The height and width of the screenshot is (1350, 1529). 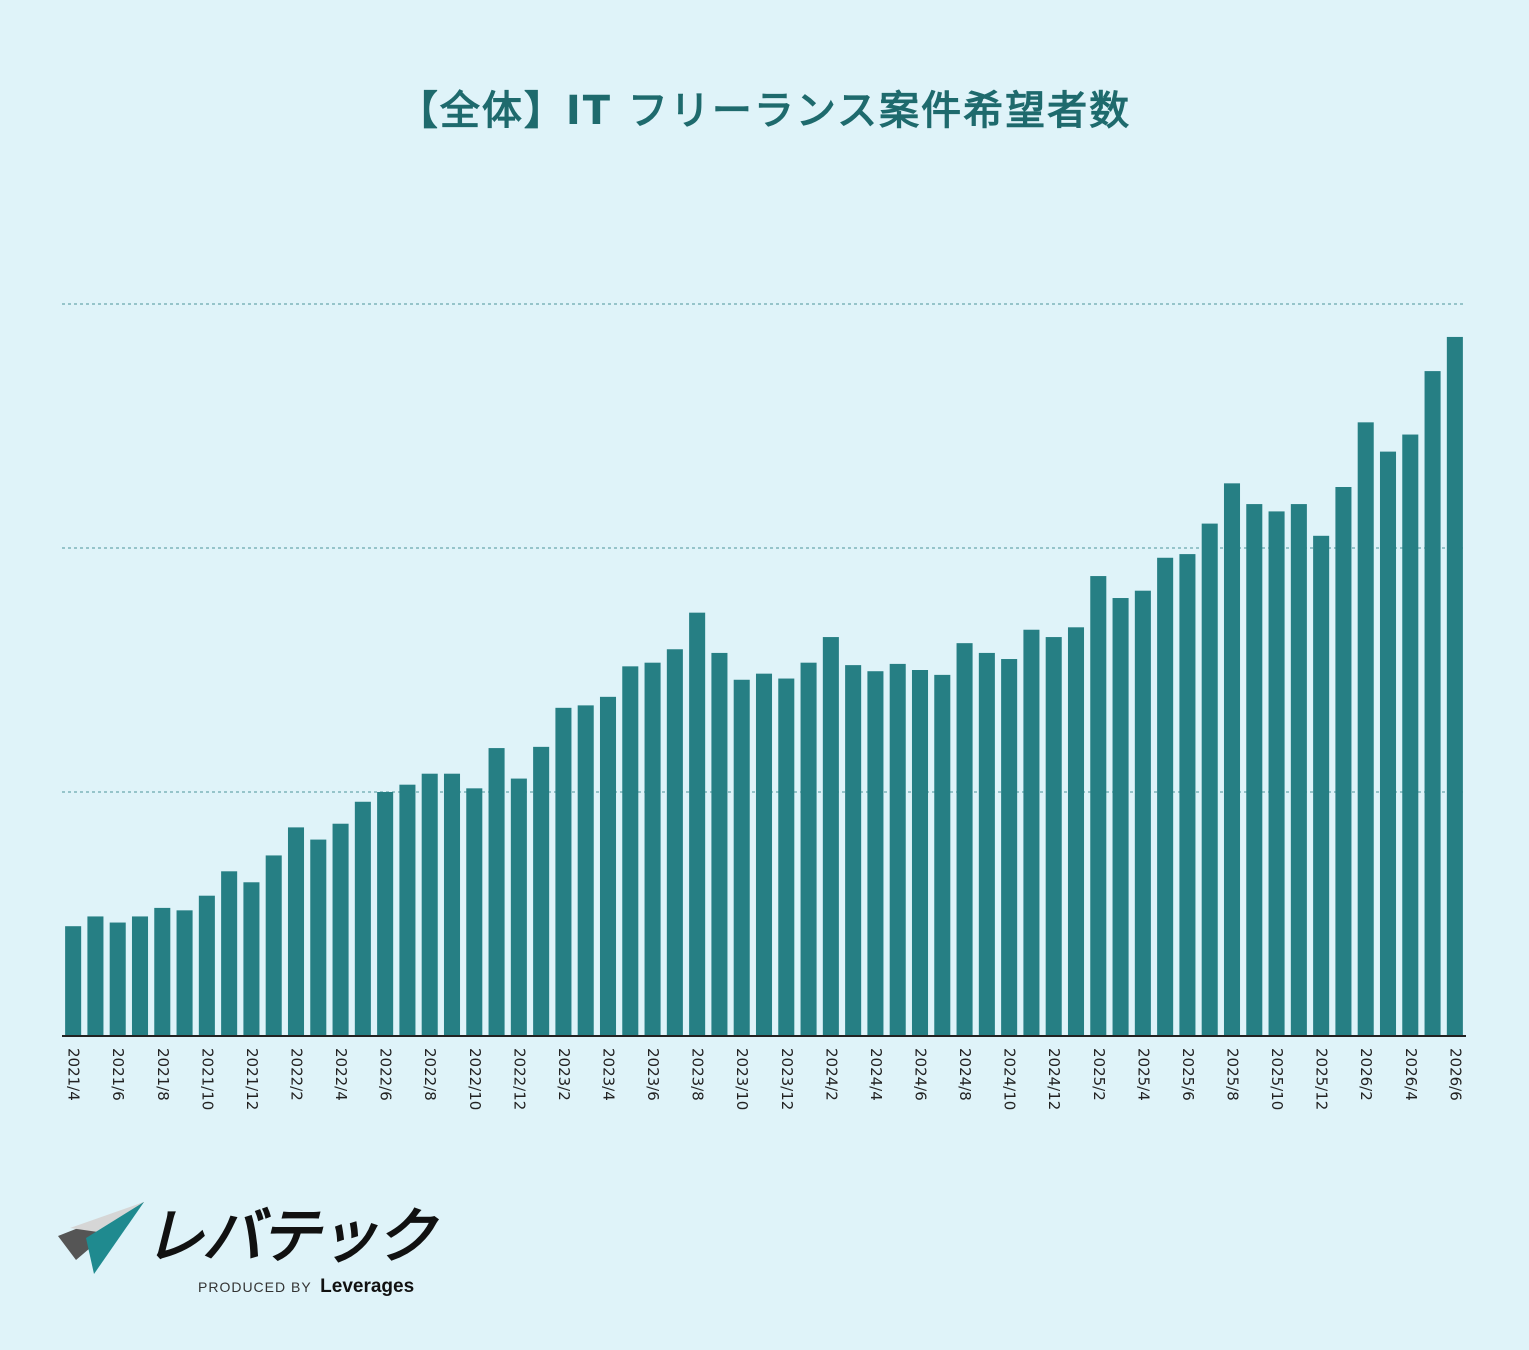 I want to click on x-tick-label: 2026/4, so click(x=1411, y=1074).